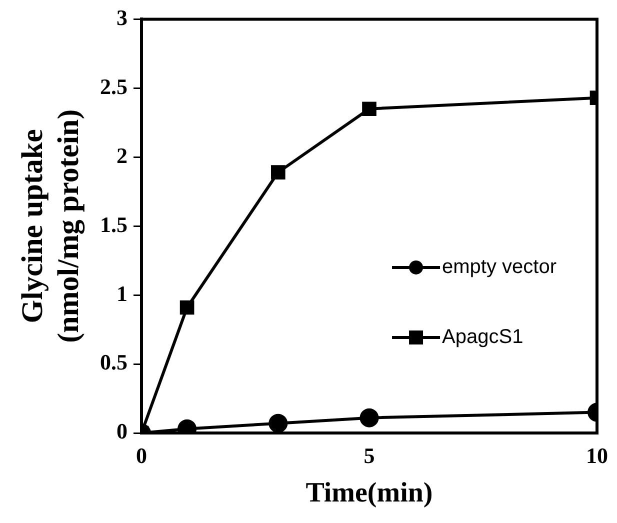 Image resolution: width=617 pixels, height=523 pixels. Describe the element at coordinates (141, 455) in the screenshot. I see `x-tick-label: 0` at that location.